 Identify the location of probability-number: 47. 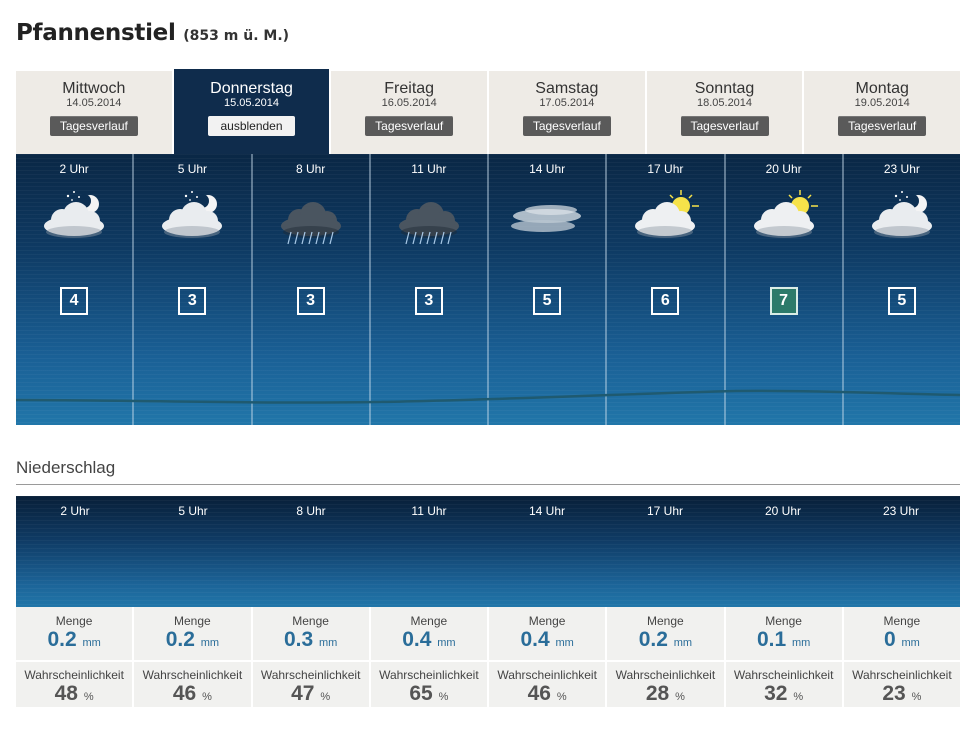
(303, 693).